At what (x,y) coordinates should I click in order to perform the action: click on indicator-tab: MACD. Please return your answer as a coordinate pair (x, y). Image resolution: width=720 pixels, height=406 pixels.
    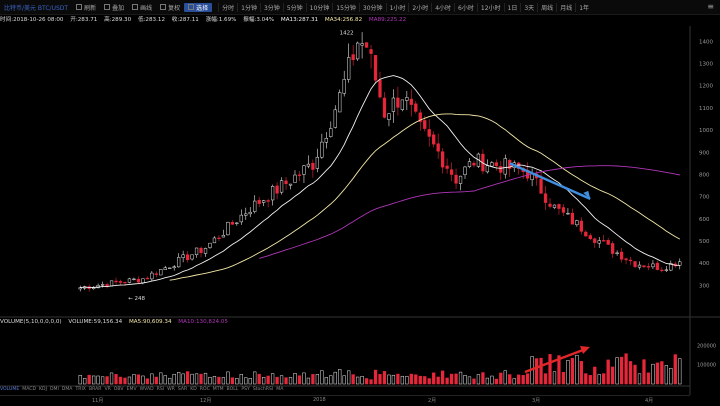
    Looking at the image, I should click on (29, 389).